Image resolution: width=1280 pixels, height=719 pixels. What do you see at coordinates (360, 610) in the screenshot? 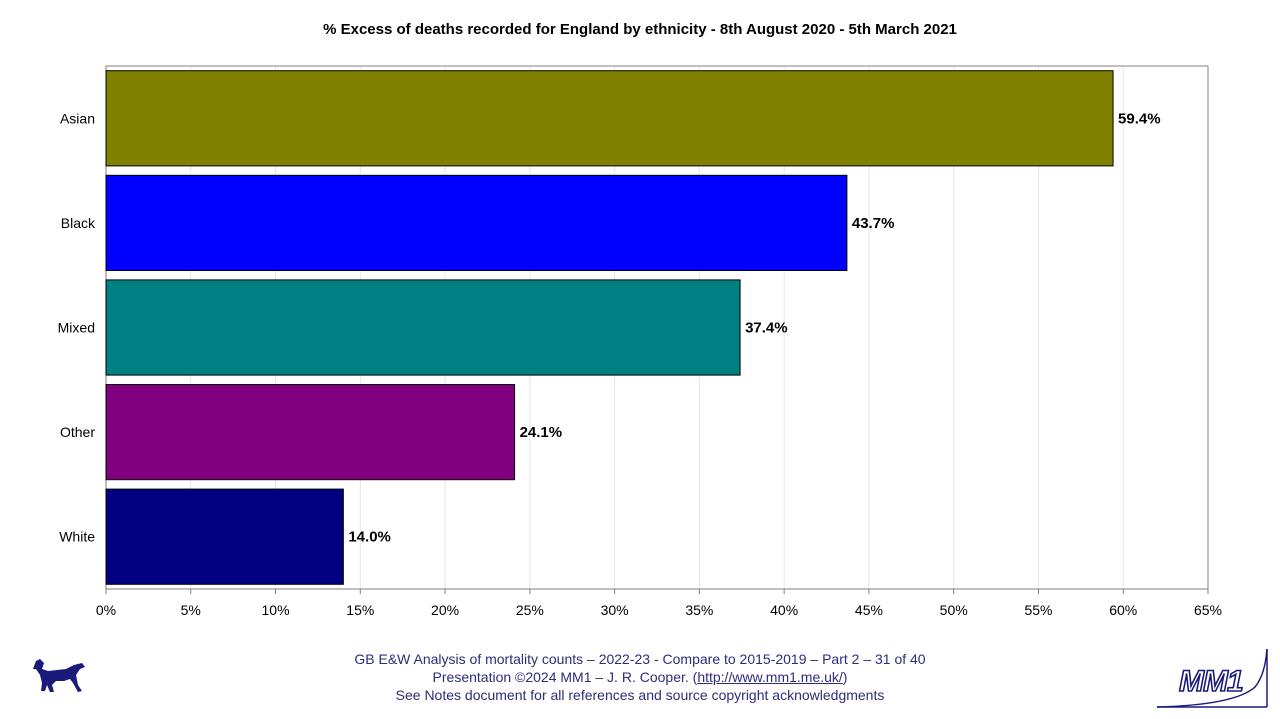
I see `x-tick-label: 15%` at bounding box center [360, 610].